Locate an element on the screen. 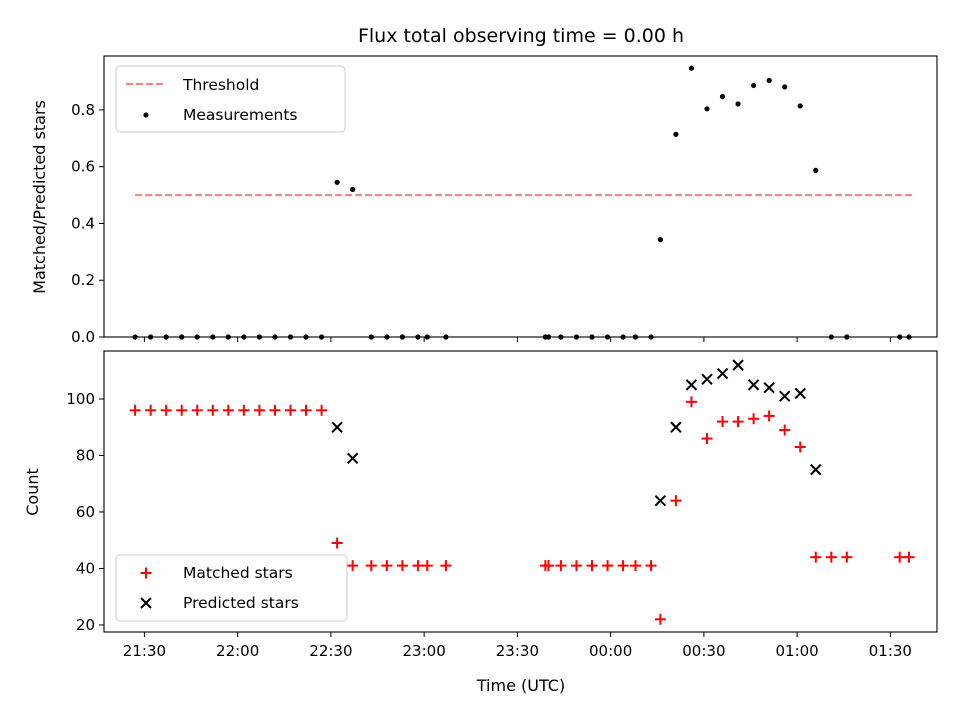  threshold-legend-label: Threshold is located at coordinates (220, 85).